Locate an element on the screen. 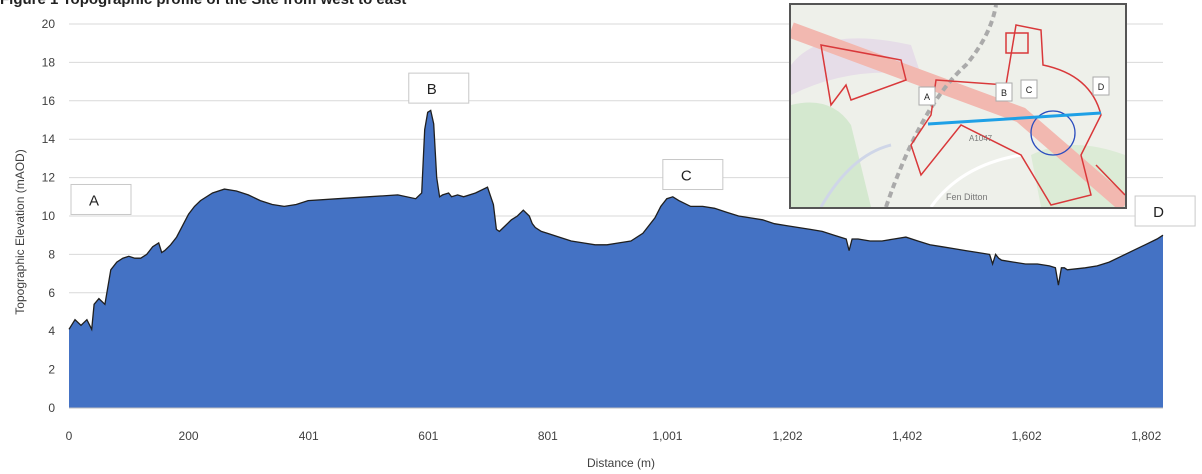 Image resolution: width=1202 pixels, height=474 pixels. x-tick-label: 601 is located at coordinates (428, 436).